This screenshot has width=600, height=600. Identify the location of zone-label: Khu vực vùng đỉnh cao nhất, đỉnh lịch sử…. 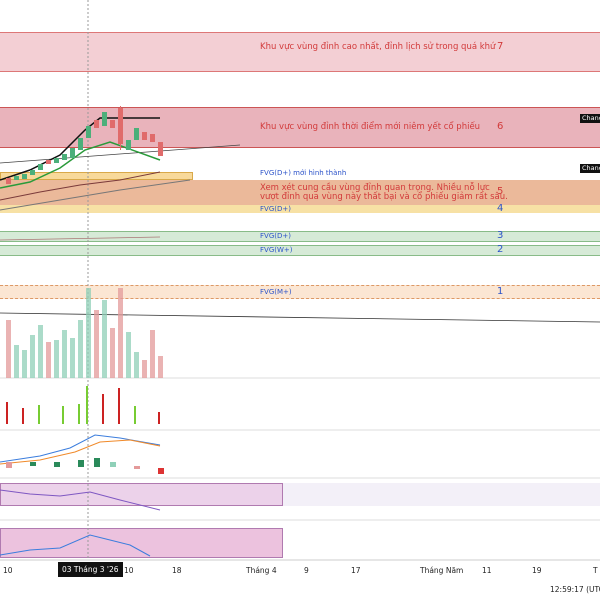
(378, 47).